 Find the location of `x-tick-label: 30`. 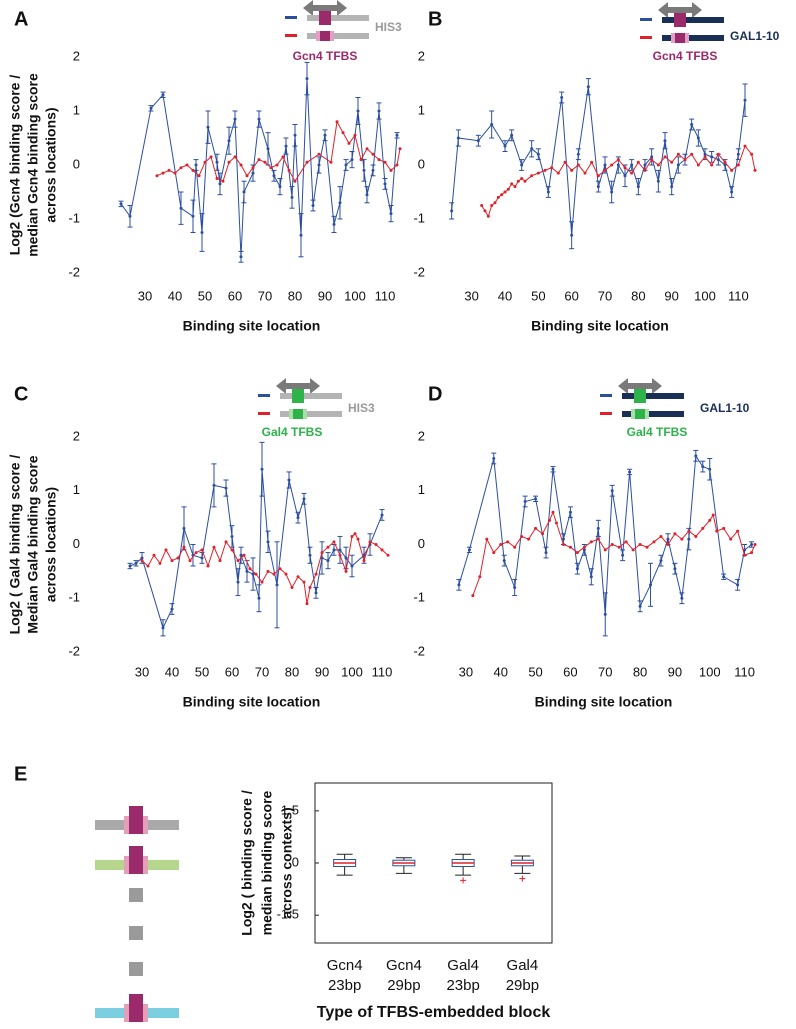

x-tick-label: 30 is located at coordinates (466, 671).